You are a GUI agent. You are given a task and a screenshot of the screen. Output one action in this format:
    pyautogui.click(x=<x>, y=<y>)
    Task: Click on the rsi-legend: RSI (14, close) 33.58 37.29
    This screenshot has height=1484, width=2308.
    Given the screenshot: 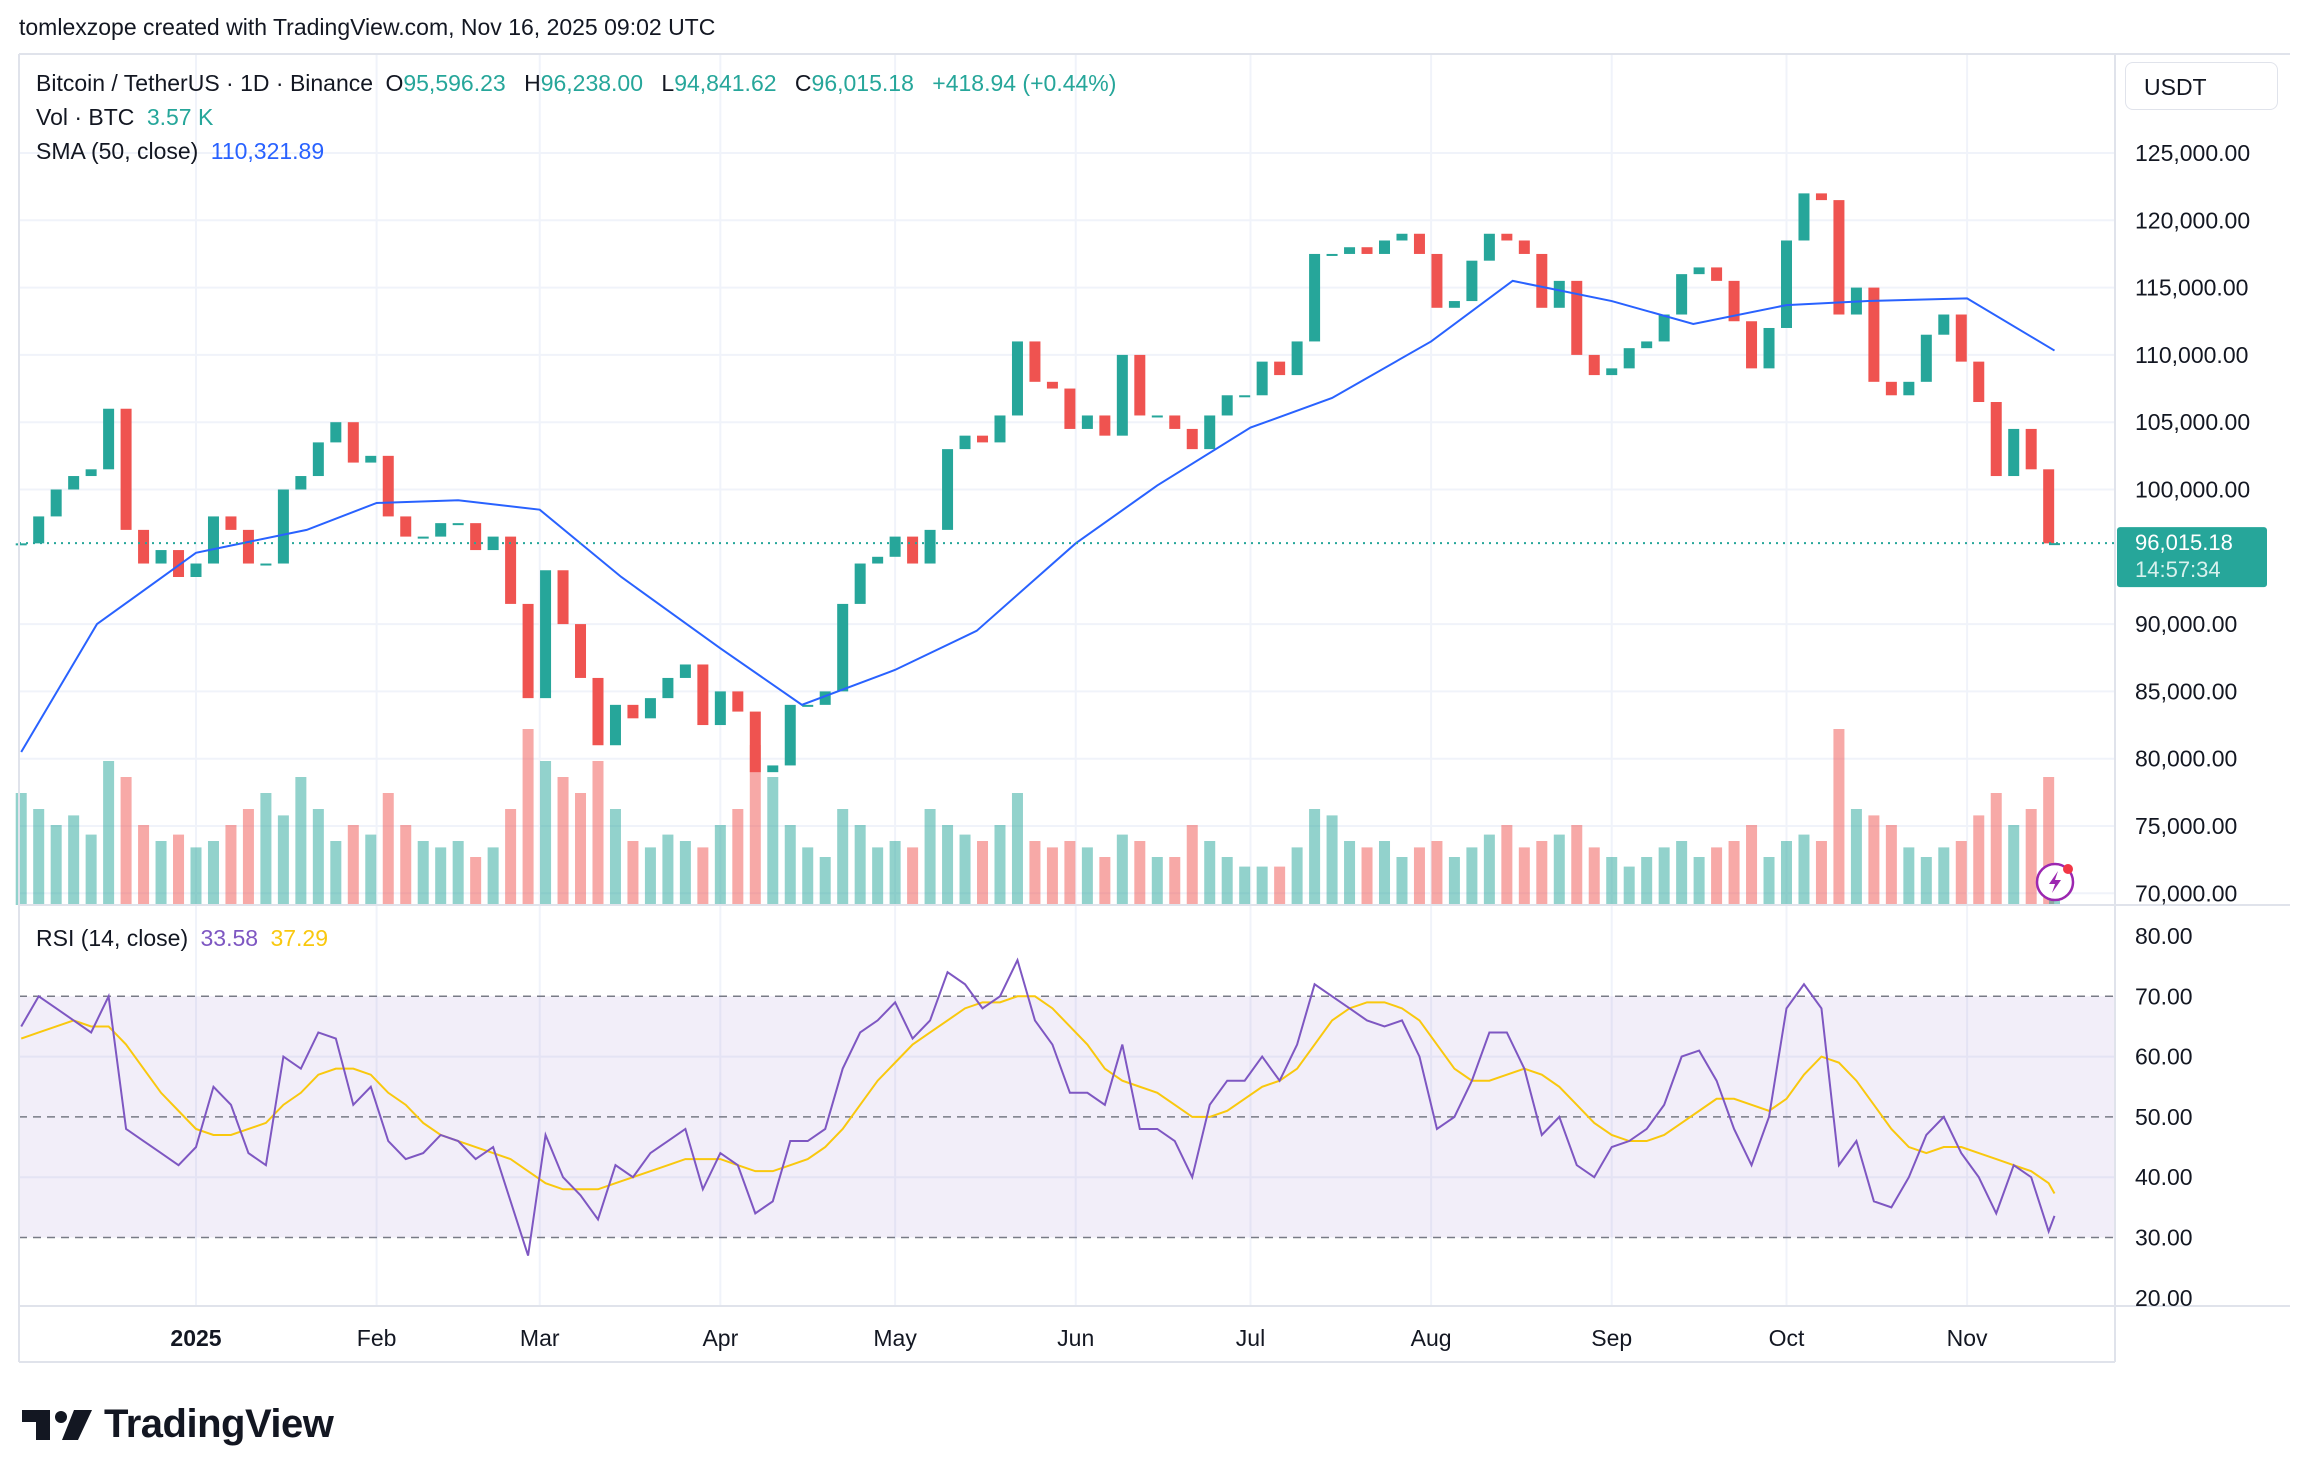 What is the action you would take?
    pyautogui.click(x=185, y=938)
    